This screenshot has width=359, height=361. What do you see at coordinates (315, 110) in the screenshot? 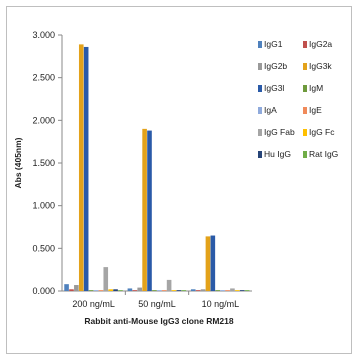
I see `legend-label: IgE` at bounding box center [315, 110].